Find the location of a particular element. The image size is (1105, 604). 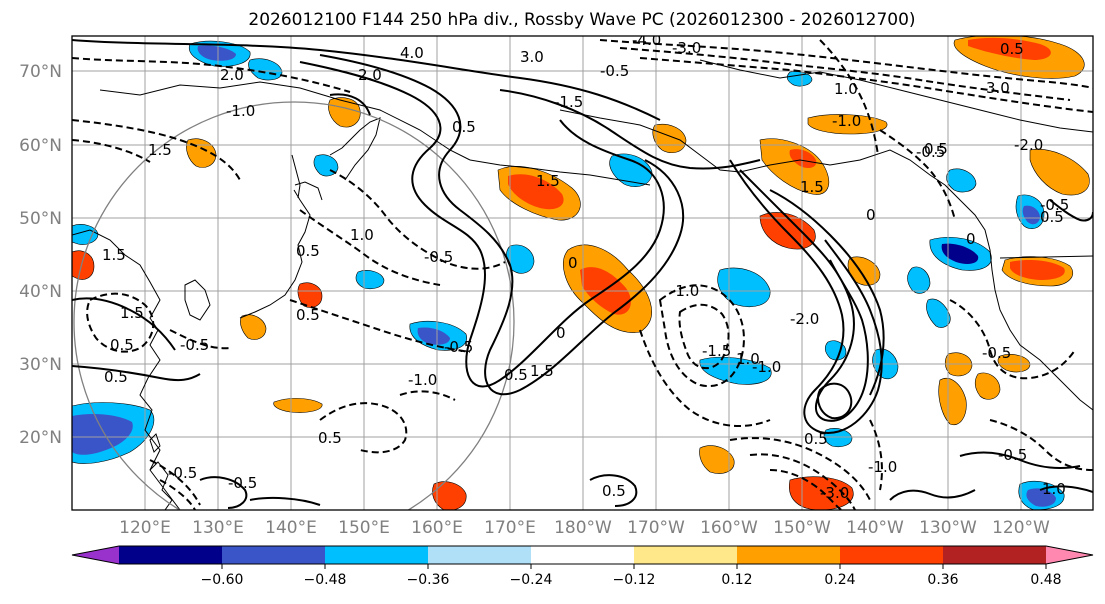

lon-label-150e: 150°E is located at coordinates (364, 528).